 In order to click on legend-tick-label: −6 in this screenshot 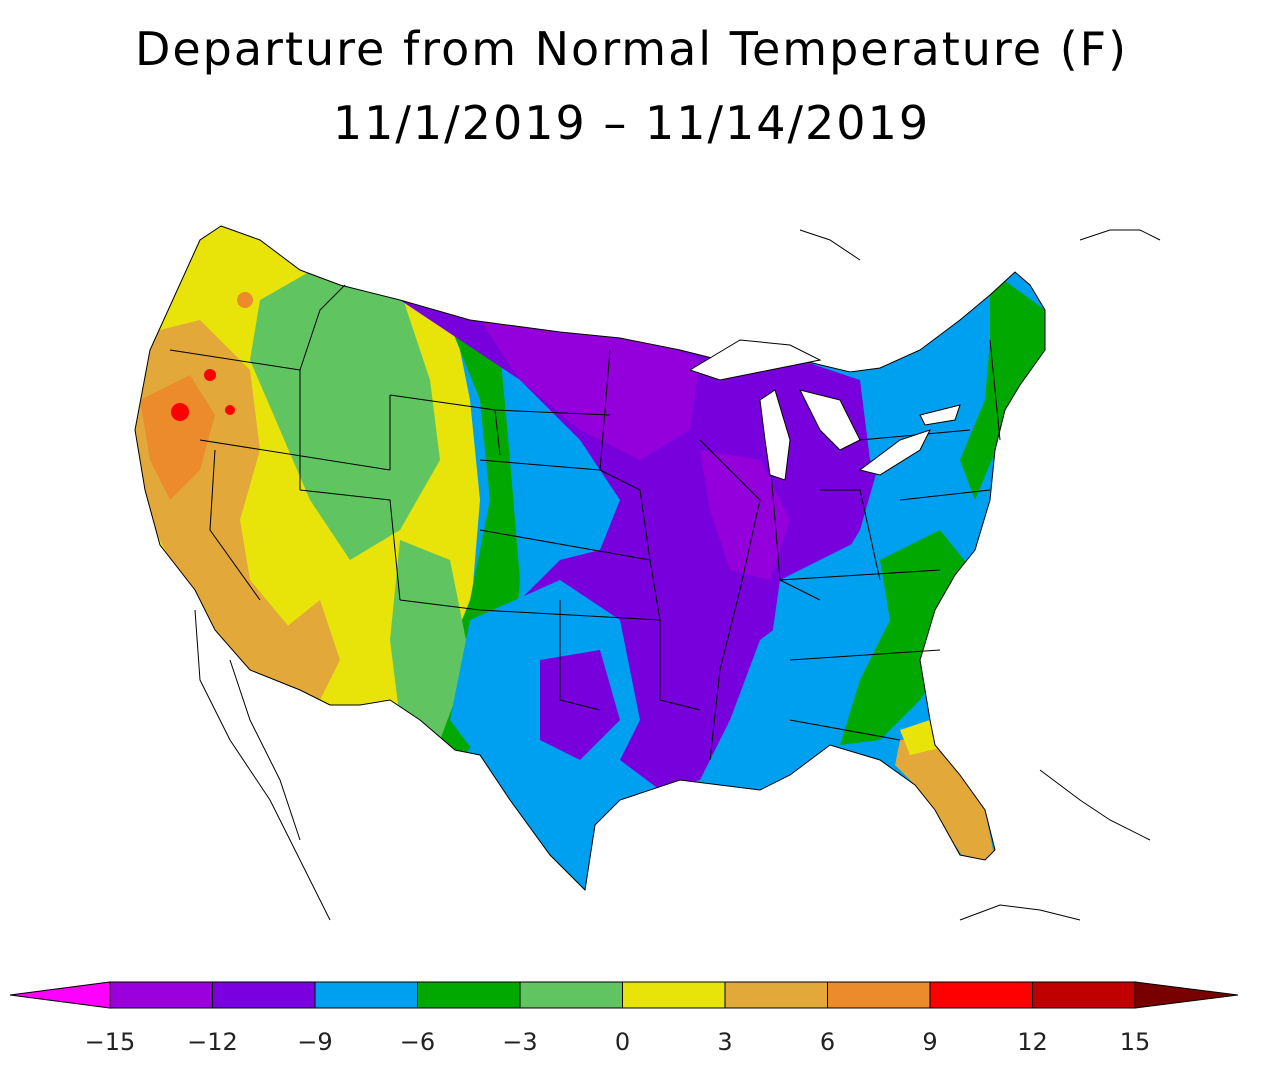, I will do `click(417, 1042)`.